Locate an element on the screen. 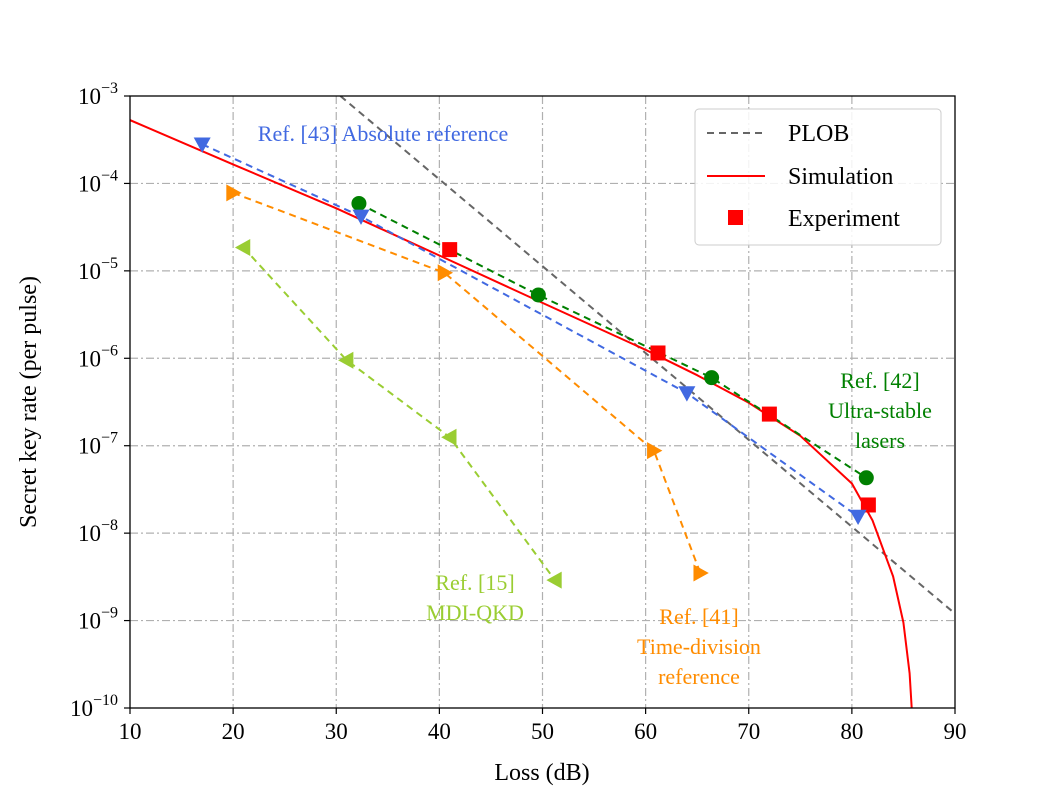 Image resolution: width=1062 pixels, height=802 pixels. legend-plob-label: PLOB is located at coordinates (818, 134).